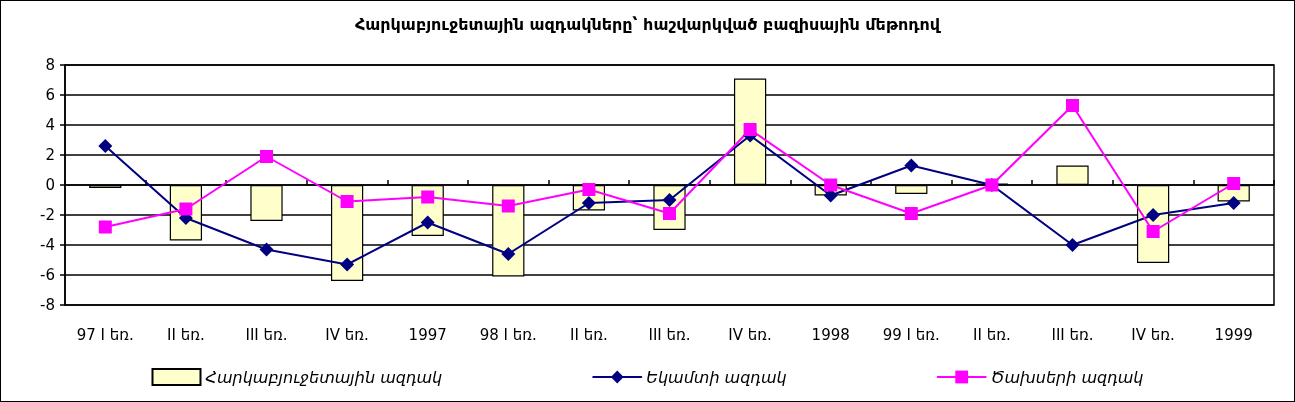 The height and width of the screenshot is (402, 1295). Describe the element at coordinates (716, 377) in the screenshot. I see `legend-label: Եկամտի ազդակ` at that location.